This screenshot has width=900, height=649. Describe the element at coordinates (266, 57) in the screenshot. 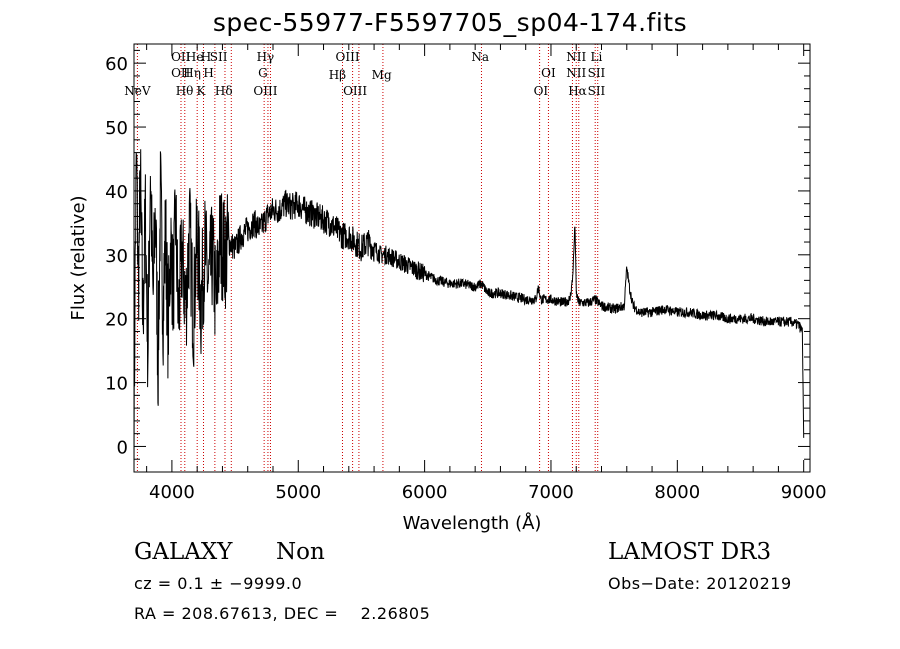

I see `emission-line-label: Hγ` at that location.